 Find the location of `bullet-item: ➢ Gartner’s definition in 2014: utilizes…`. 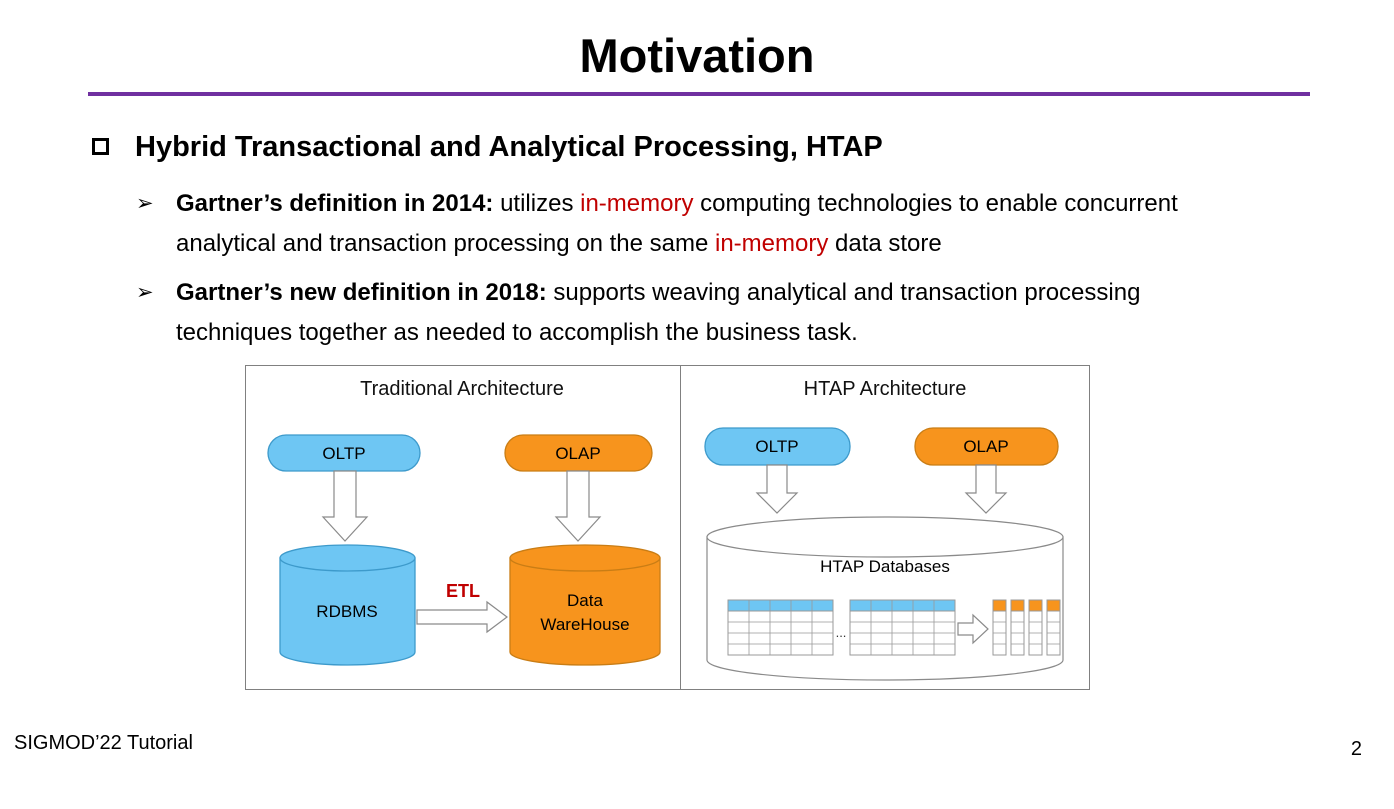

bullet-item: ➢ Gartner’s definition in 2014: utilizes… is located at coordinates (678, 224).